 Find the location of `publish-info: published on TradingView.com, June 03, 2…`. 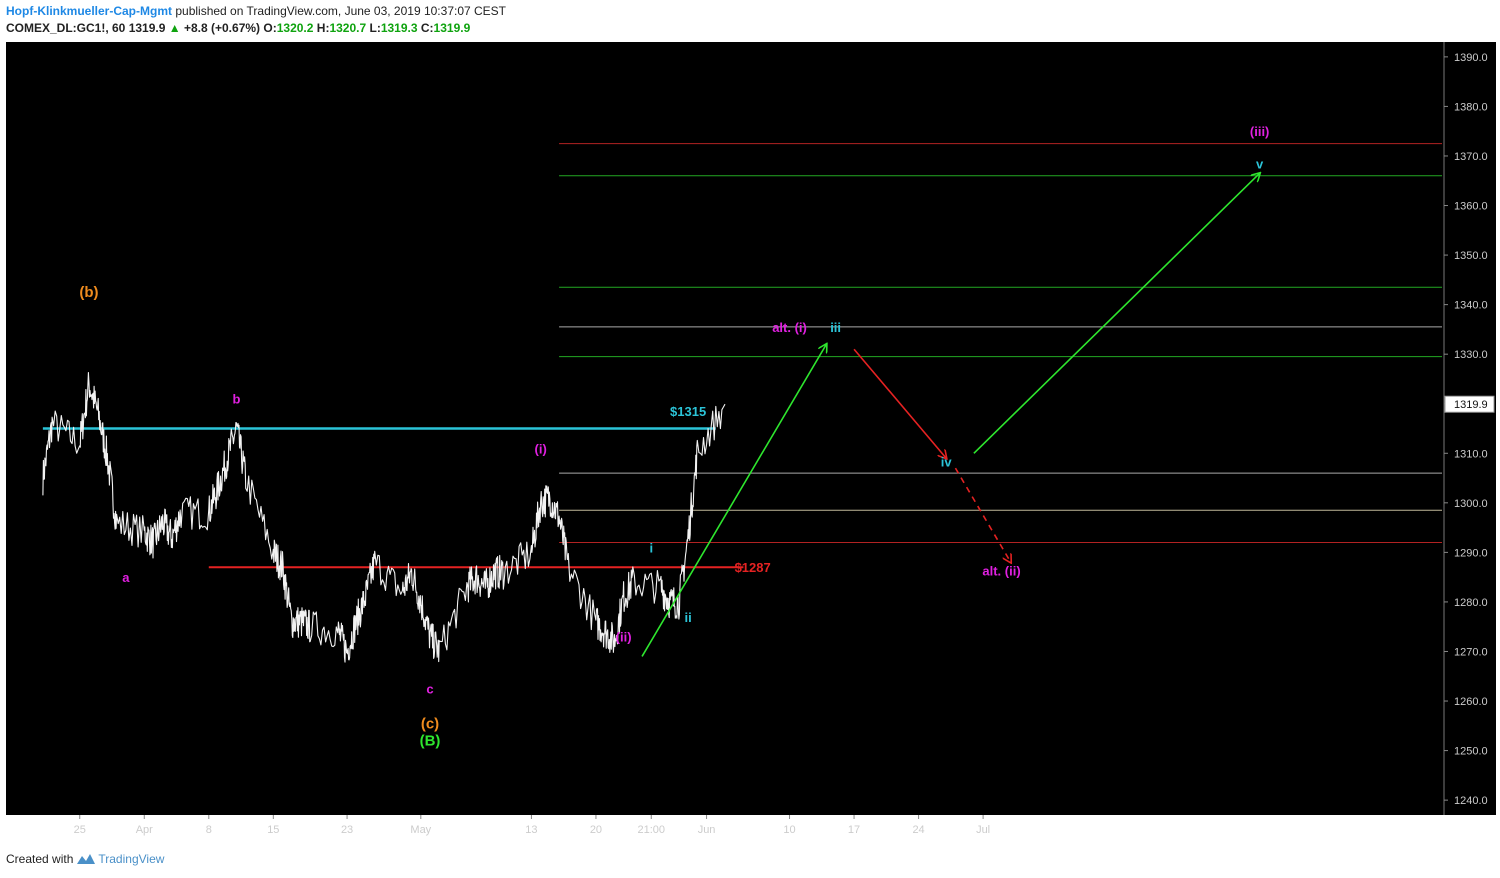

publish-info: published on TradingView.com, June 03, 2… is located at coordinates (341, 11).